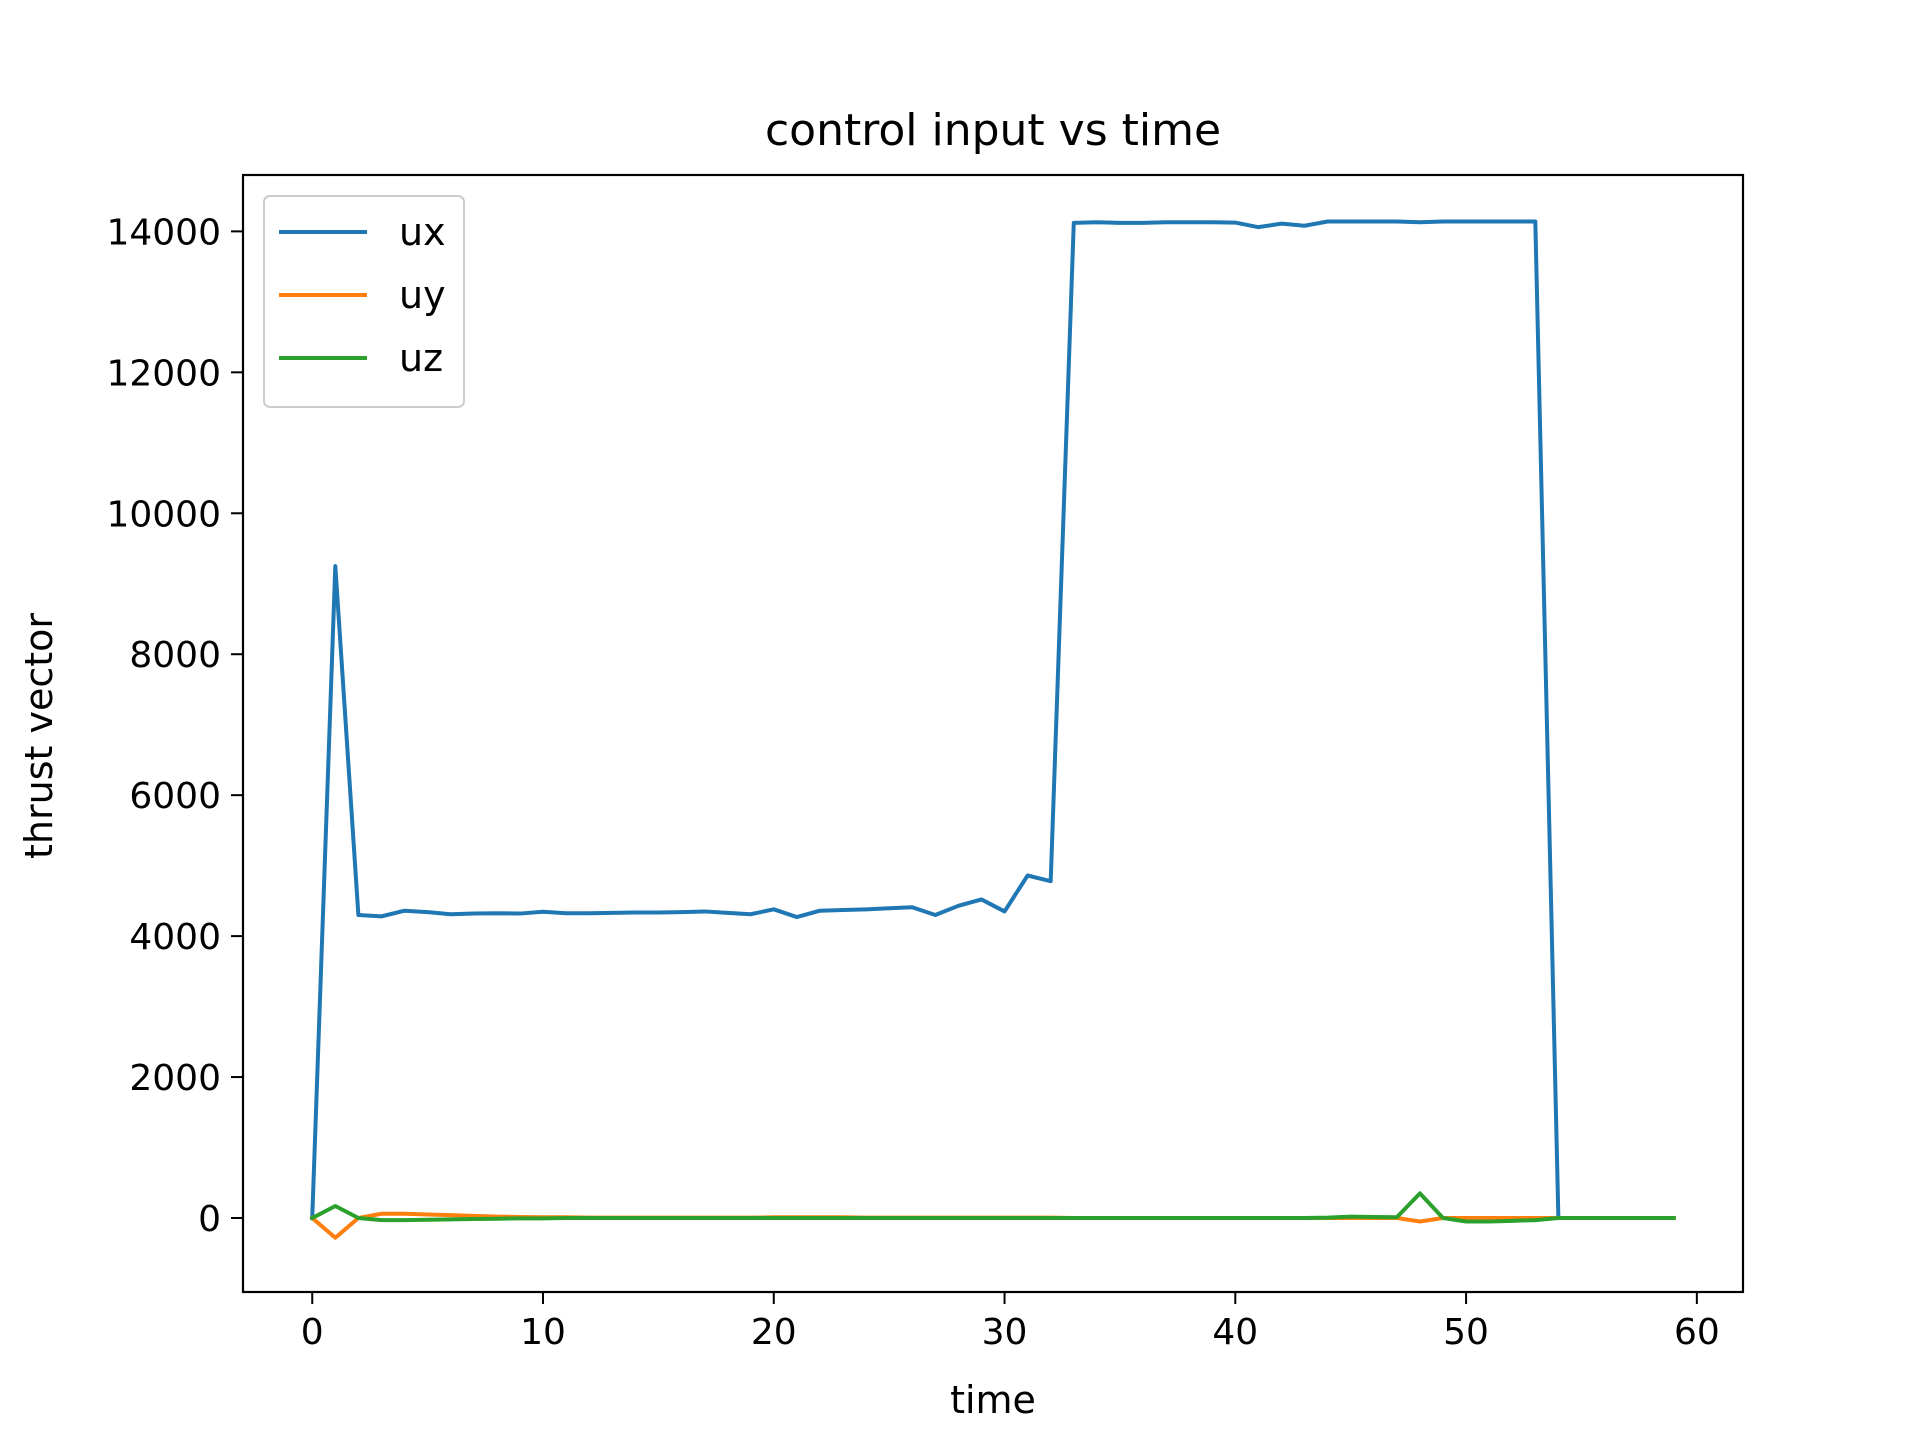 The image size is (1920, 1440). Describe the element at coordinates (175, 937) in the screenshot. I see `y-tick-label: 4000` at that location.